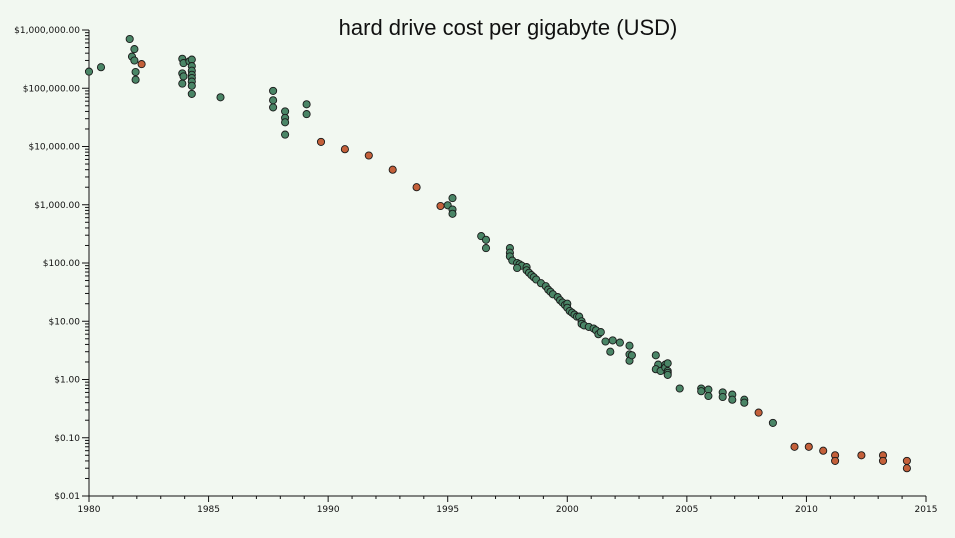 The width and height of the screenshot is (955, 538). I want to click on y-tick-label: $0.10, so click(67, 439).